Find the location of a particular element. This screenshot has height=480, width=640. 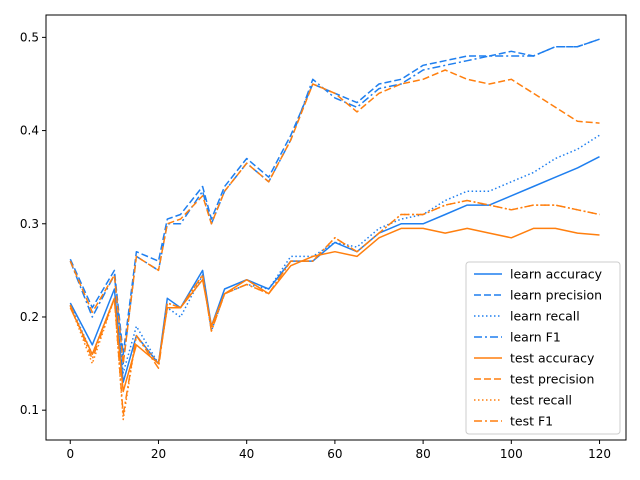

x-tick-label: 60 is located at coordinates (334, 454).